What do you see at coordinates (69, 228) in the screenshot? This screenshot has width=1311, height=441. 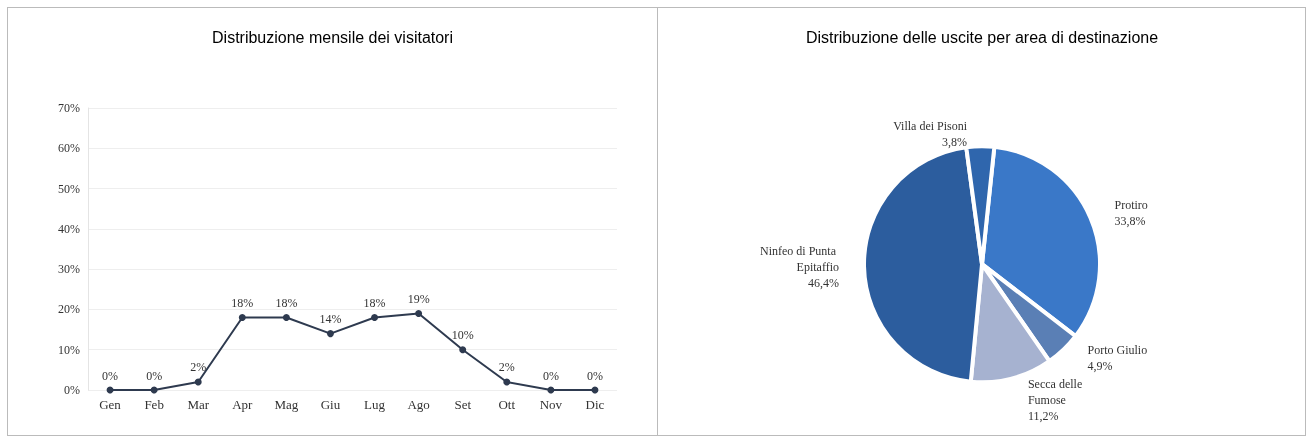 I see `y-tick-label: 40%` at bounding box center [69, 228].